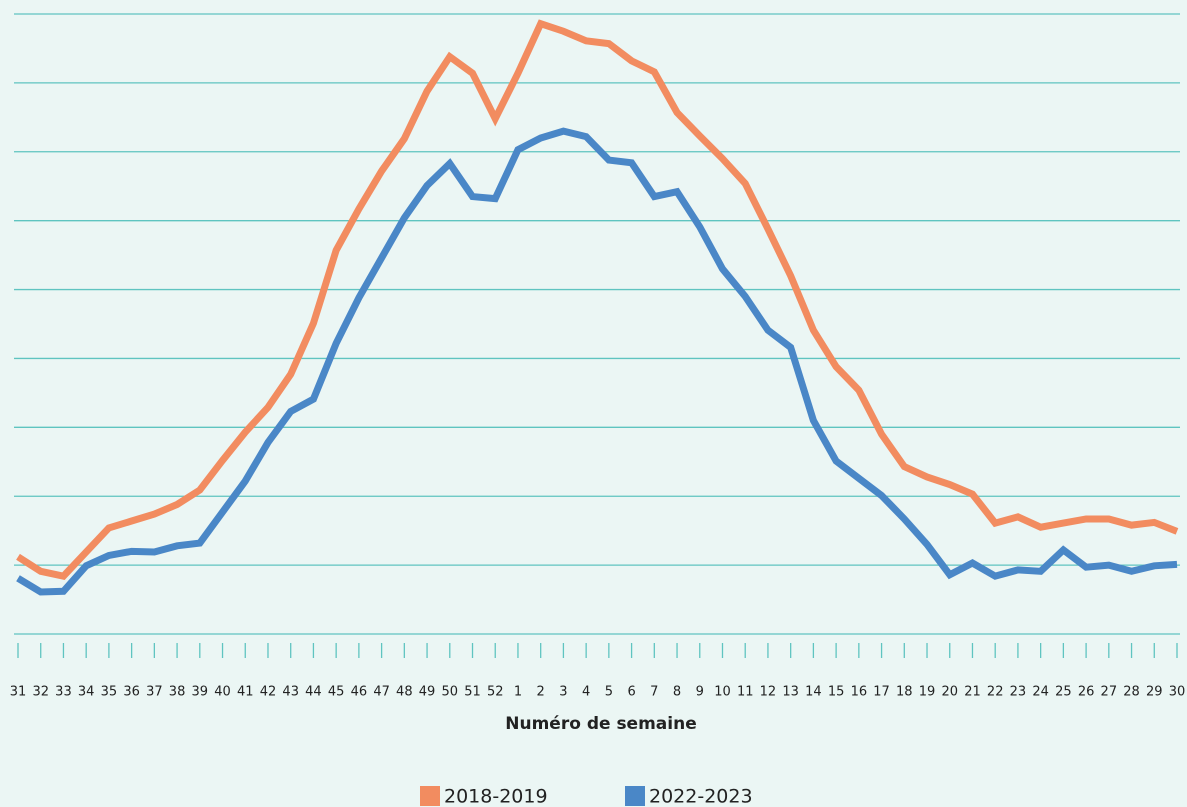  I want to click on x-tick-label: 38, so click(177, 692).